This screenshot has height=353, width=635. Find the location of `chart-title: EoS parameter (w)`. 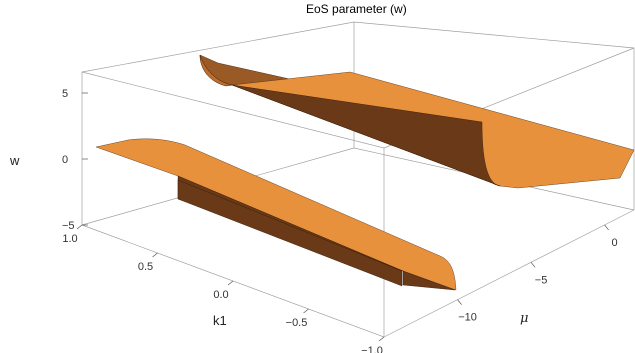

chart-title: EoS parameter (w) is located at coordinates (356, 9).